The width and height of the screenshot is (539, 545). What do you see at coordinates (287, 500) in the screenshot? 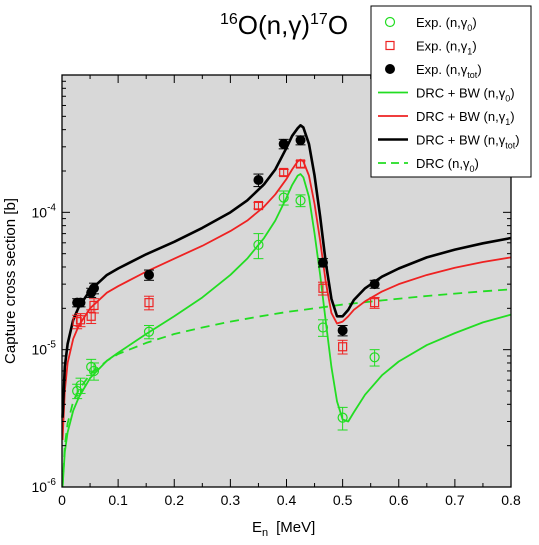
I see `x-tick-label: 0.4` at bounding box center [287, 500].